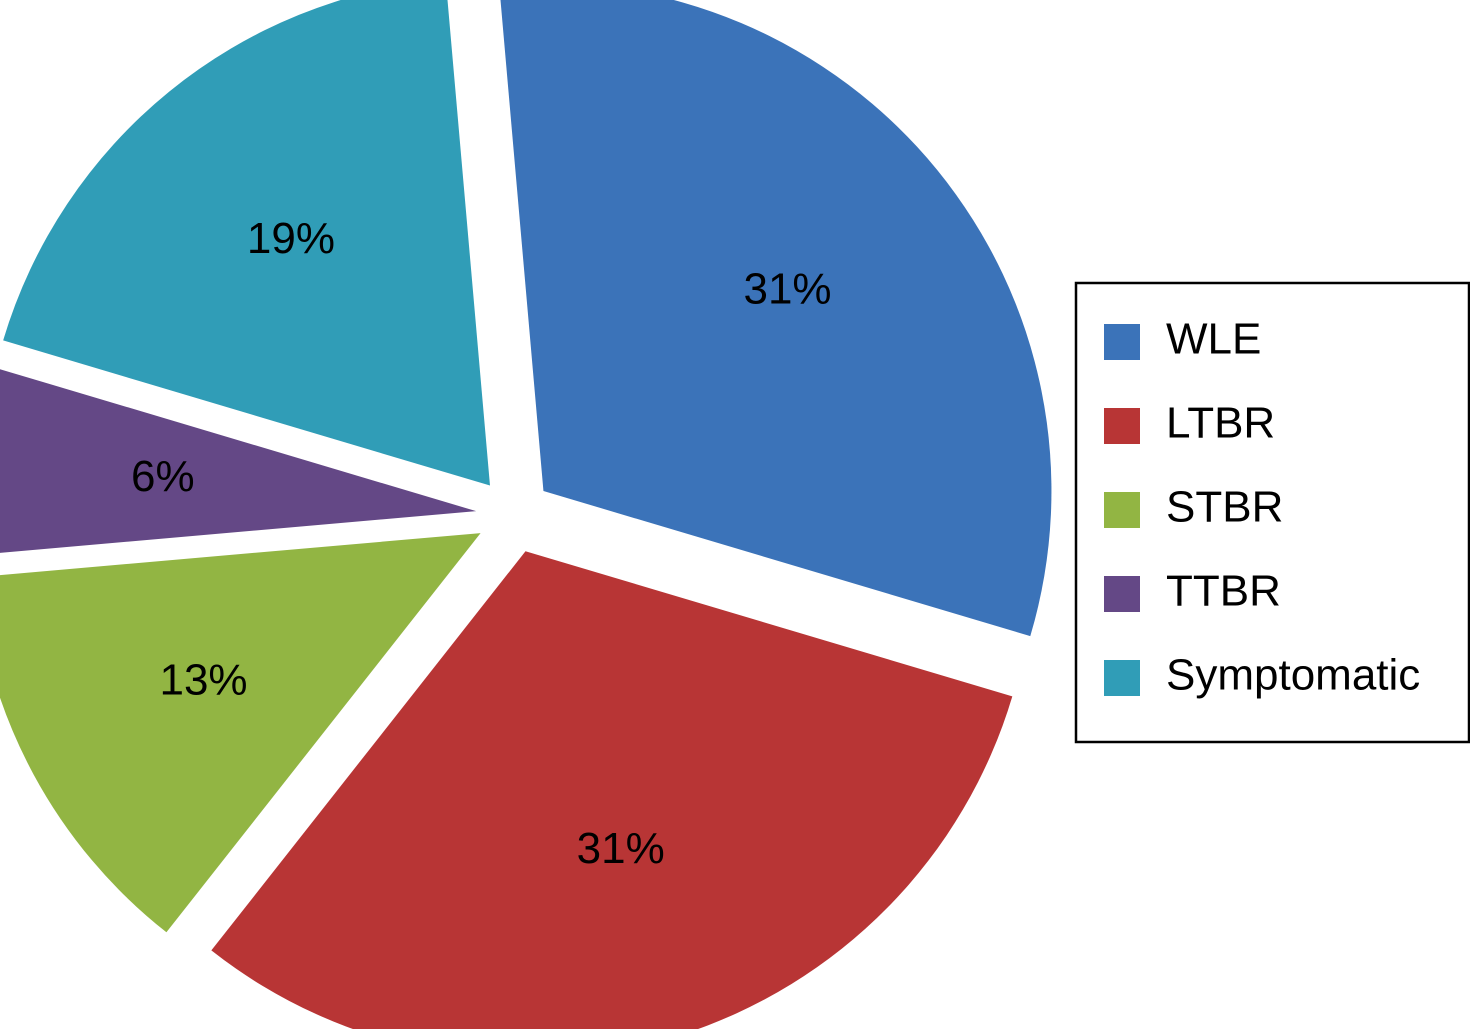 The image size is (1470, 1029). Describe the element at coordinates (1293, 675) in the screenshot. I see `legend-label-symptomatic: Symptomatic` at that location.